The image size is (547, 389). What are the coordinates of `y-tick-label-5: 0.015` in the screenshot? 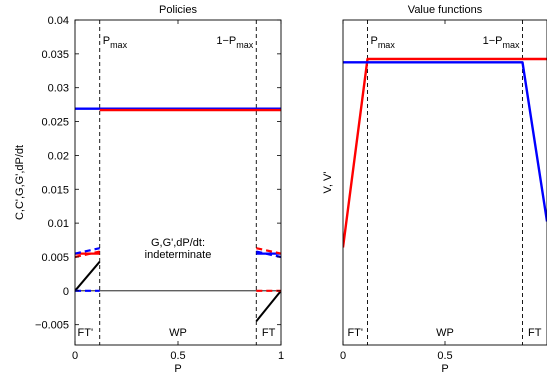 It's located at (55, 190).